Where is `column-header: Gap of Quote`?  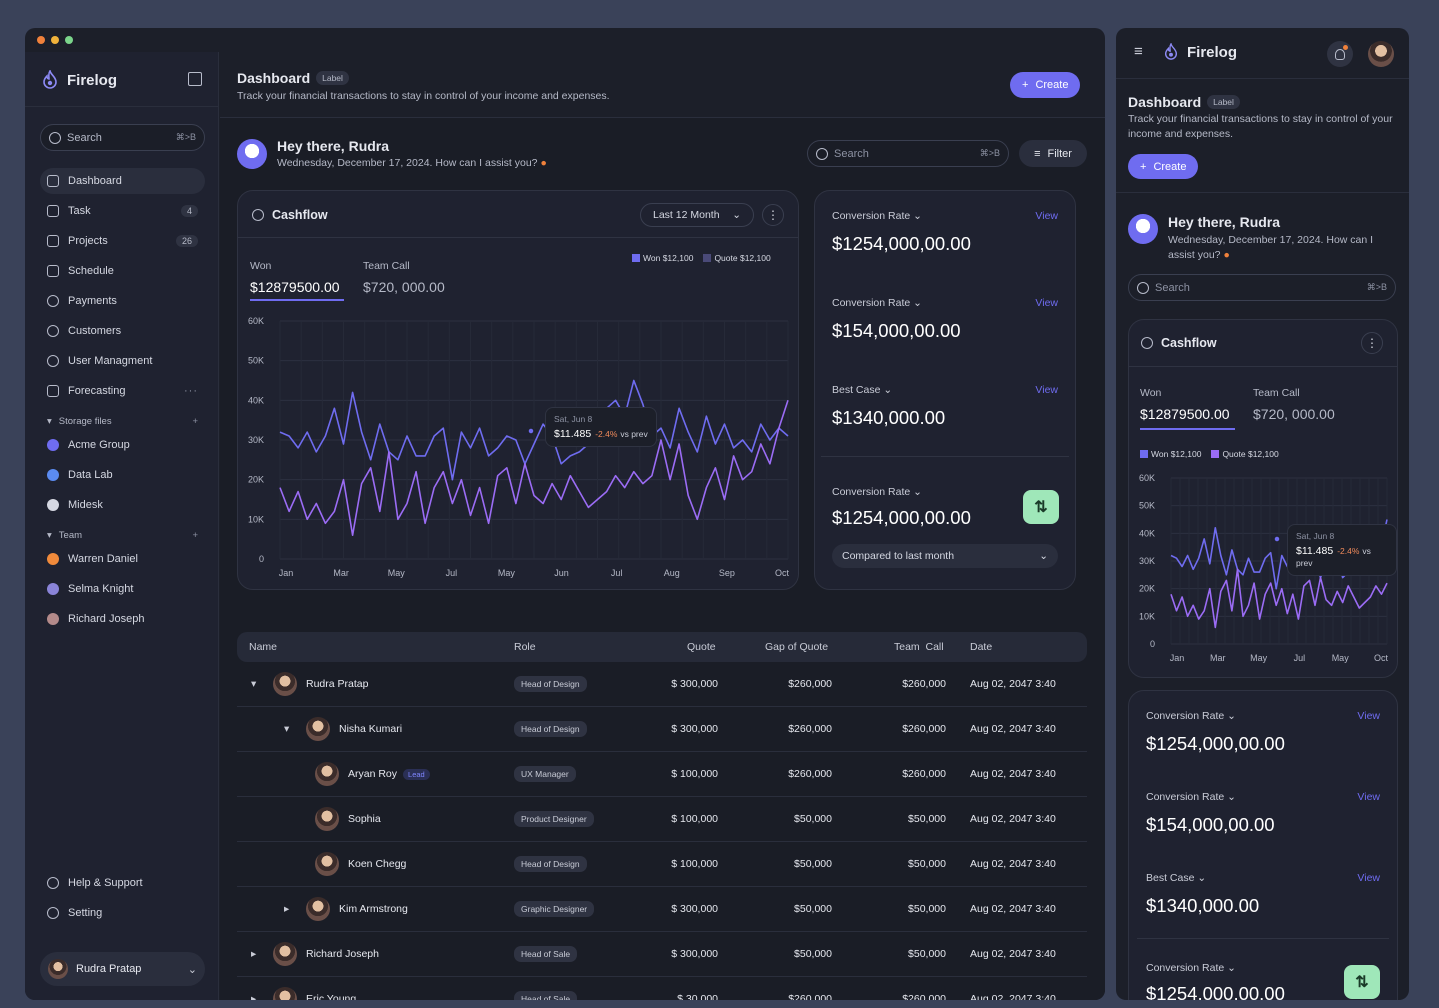 column-header: Gap of Quote is located at coordinates (797, 647).